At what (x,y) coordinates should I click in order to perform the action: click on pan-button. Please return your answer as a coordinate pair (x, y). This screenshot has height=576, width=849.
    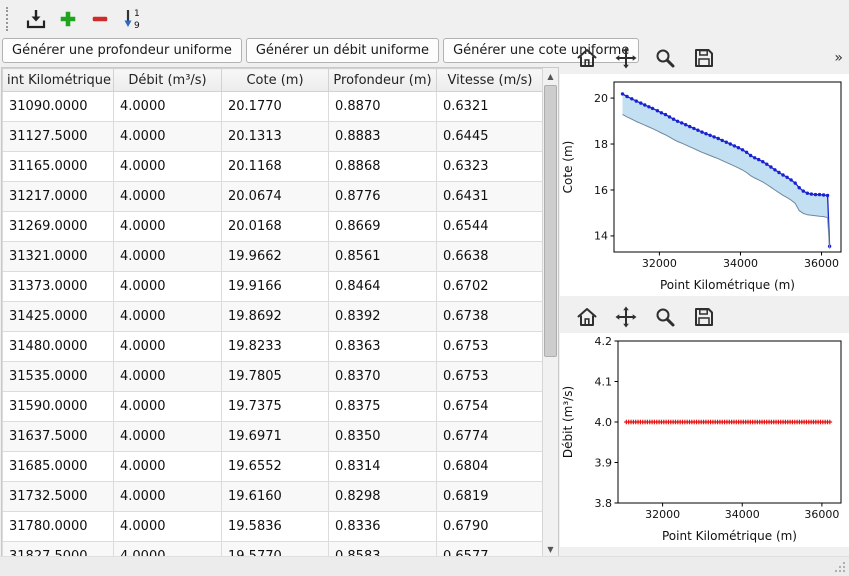
    Looking at the image, I should click on (626, 317).